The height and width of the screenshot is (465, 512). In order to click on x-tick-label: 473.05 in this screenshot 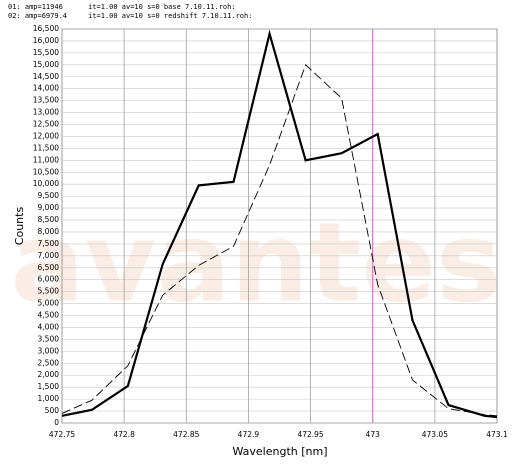, I will do `click(435, 434)`.